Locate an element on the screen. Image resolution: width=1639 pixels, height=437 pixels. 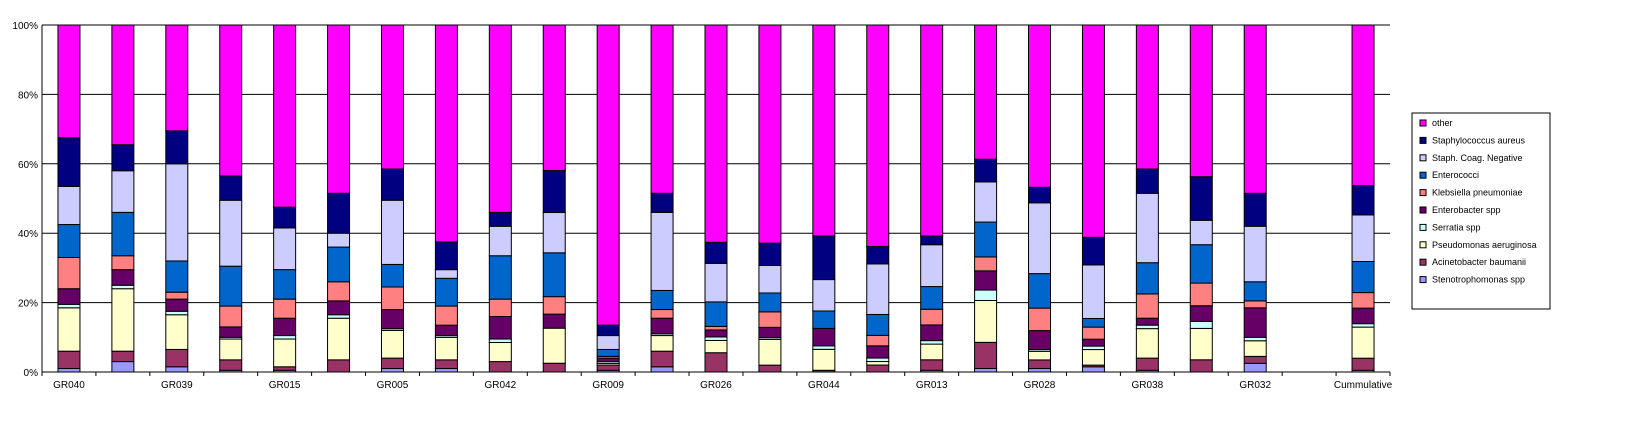
y-tick-label: 20% is located at coordinates (28, 304).